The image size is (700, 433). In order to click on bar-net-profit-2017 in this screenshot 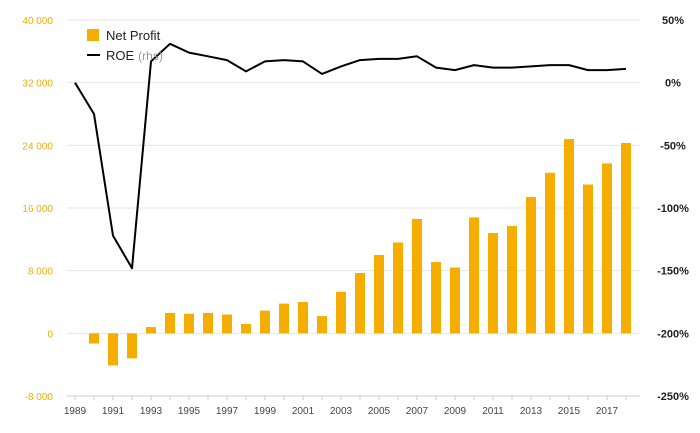, I will do `click(607, 248)`.